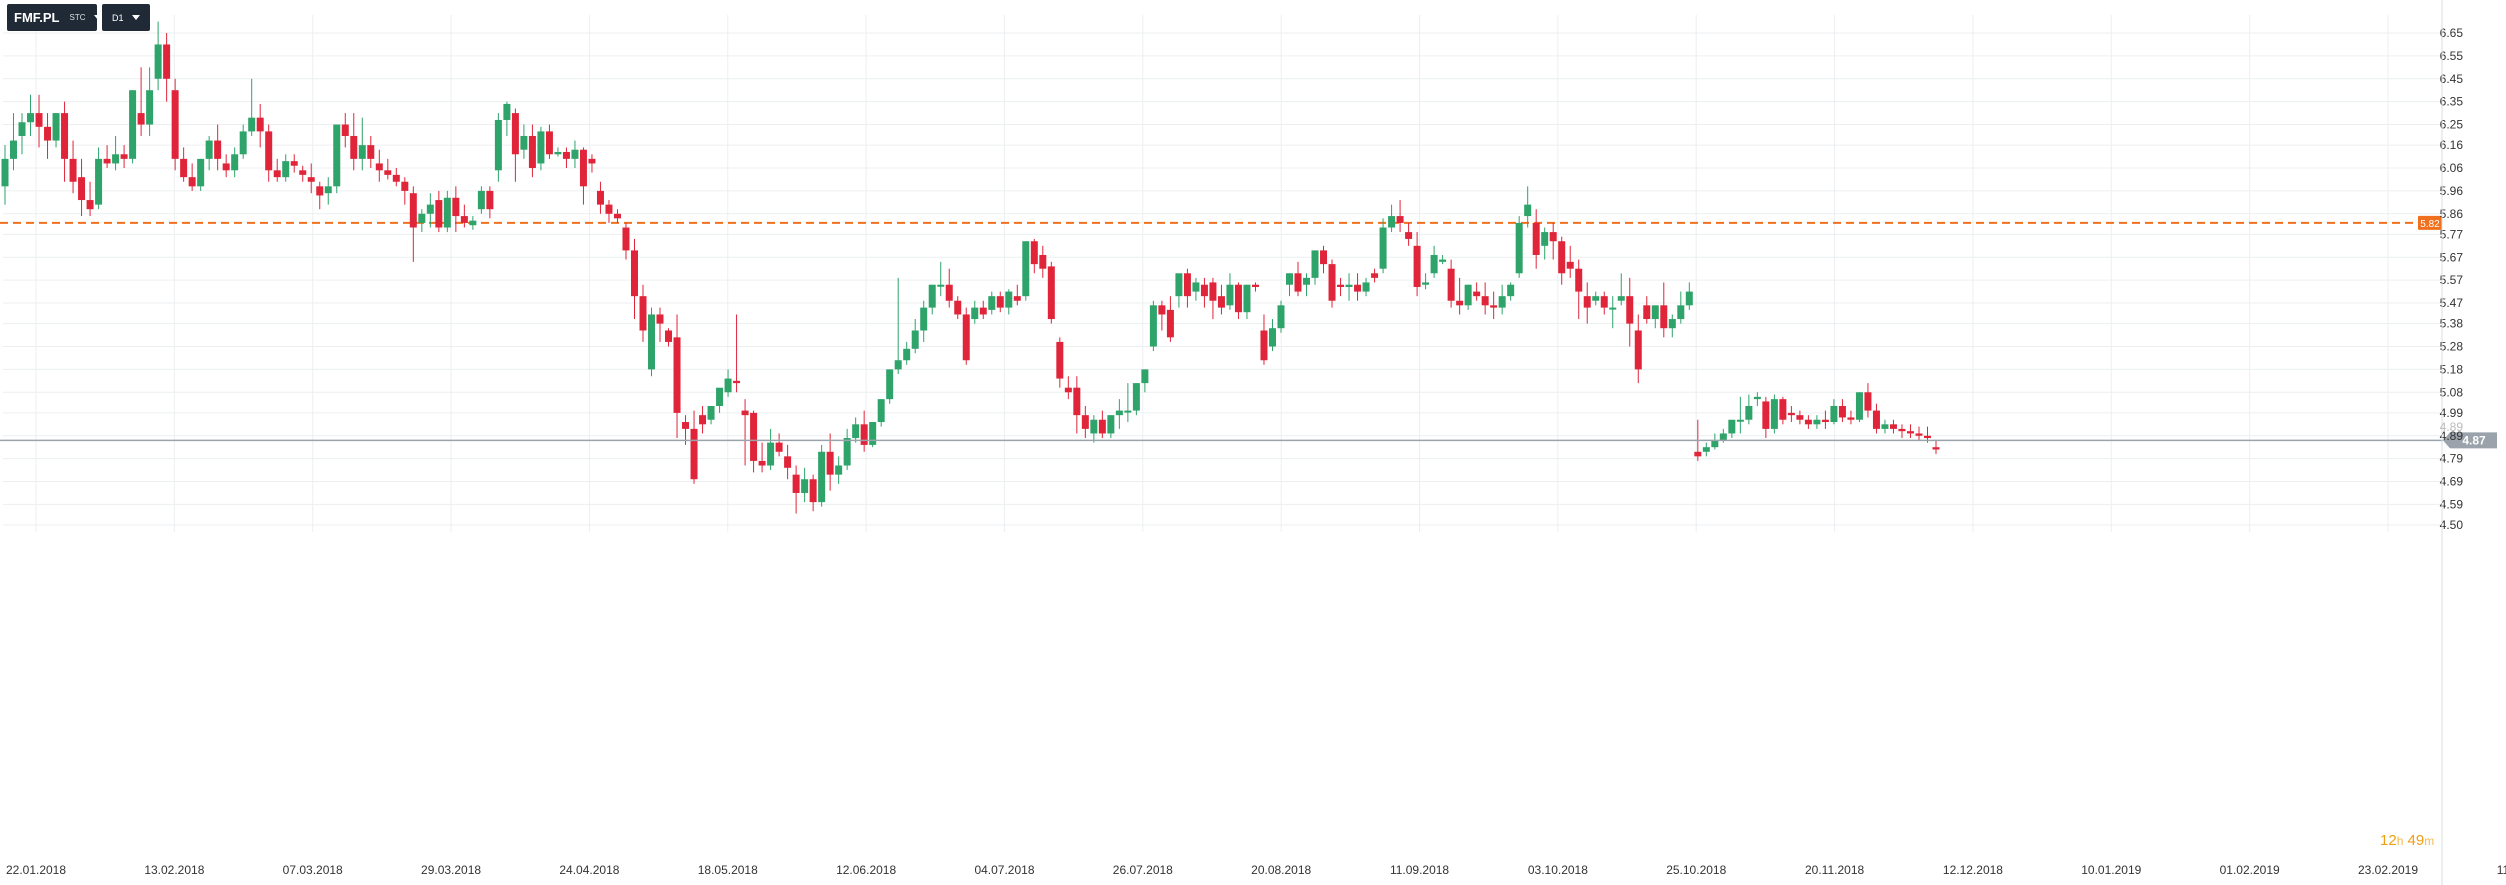  What do you see at coordinates (2452, 324) in the screenshot?
I see `y-tick-label: 5.38` at bounding box center [2452, 324].